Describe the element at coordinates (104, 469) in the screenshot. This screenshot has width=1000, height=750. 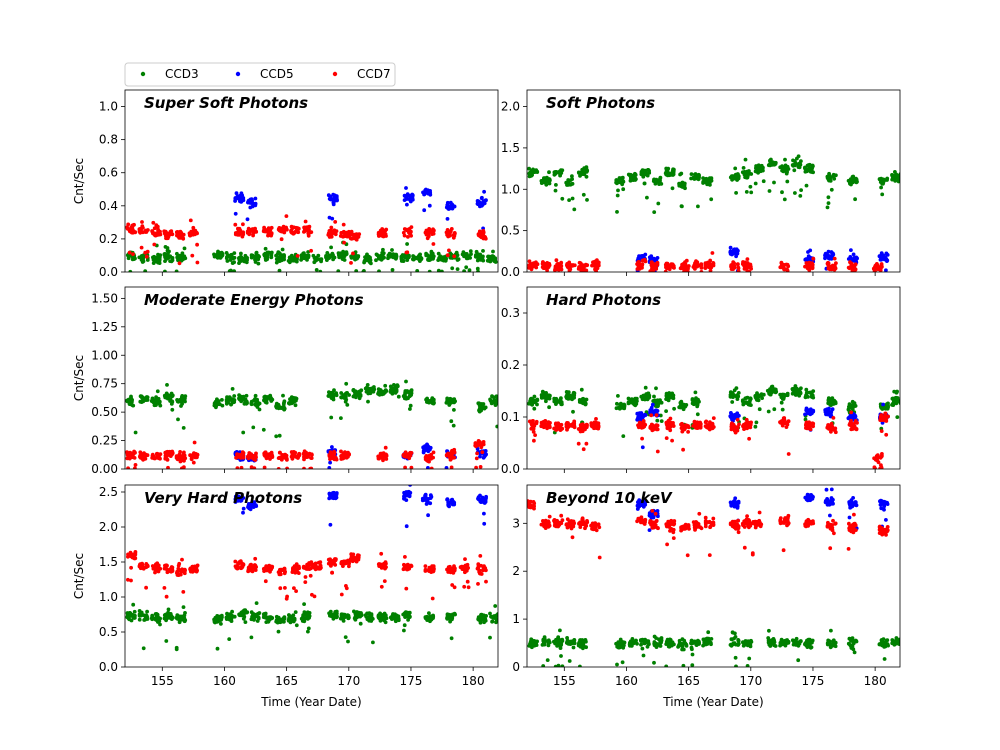
I see `y-tick-label: 0.00` at that location.